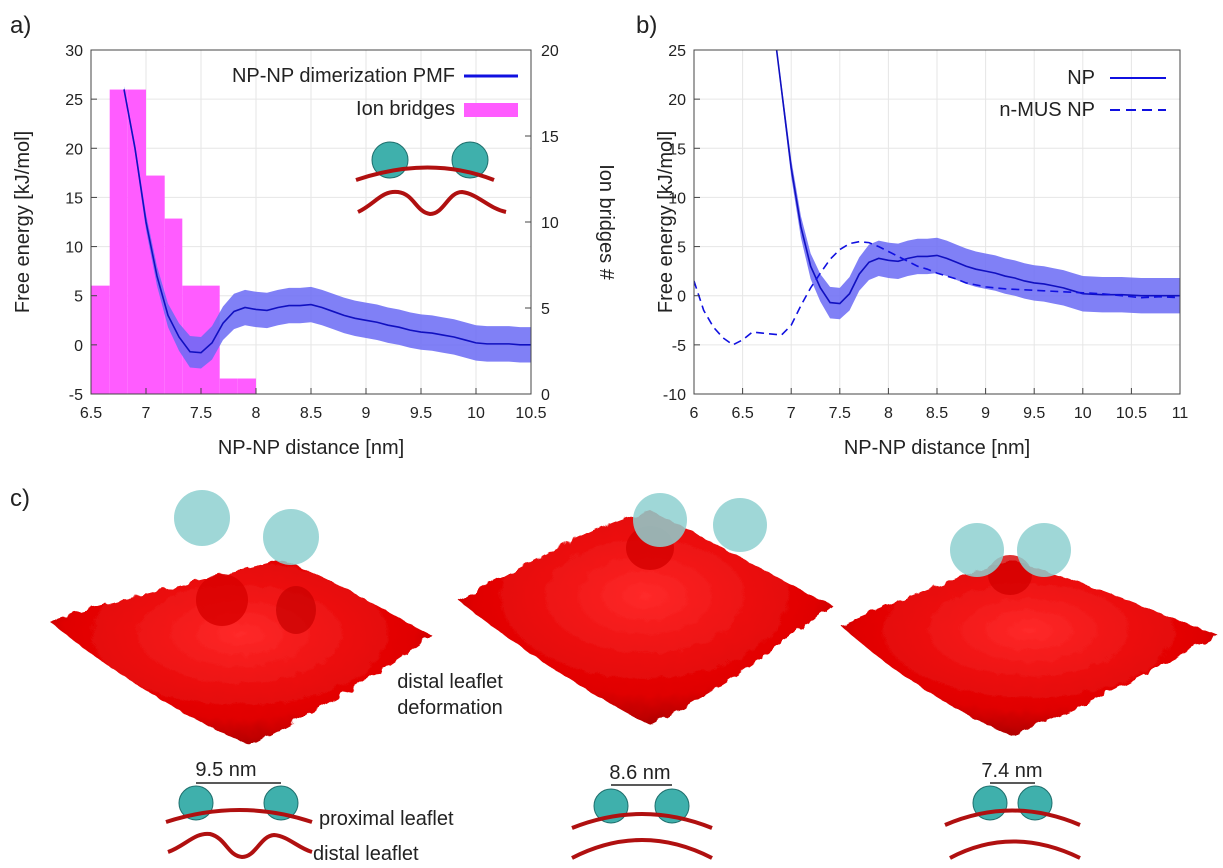 This screenshot has width=1223, height=868. What do you see at coordinates (937, 448) in the screenshot?
I see `chart-b-xlabel: NP-NP distance [nm]` at bounding box center [937, 448].